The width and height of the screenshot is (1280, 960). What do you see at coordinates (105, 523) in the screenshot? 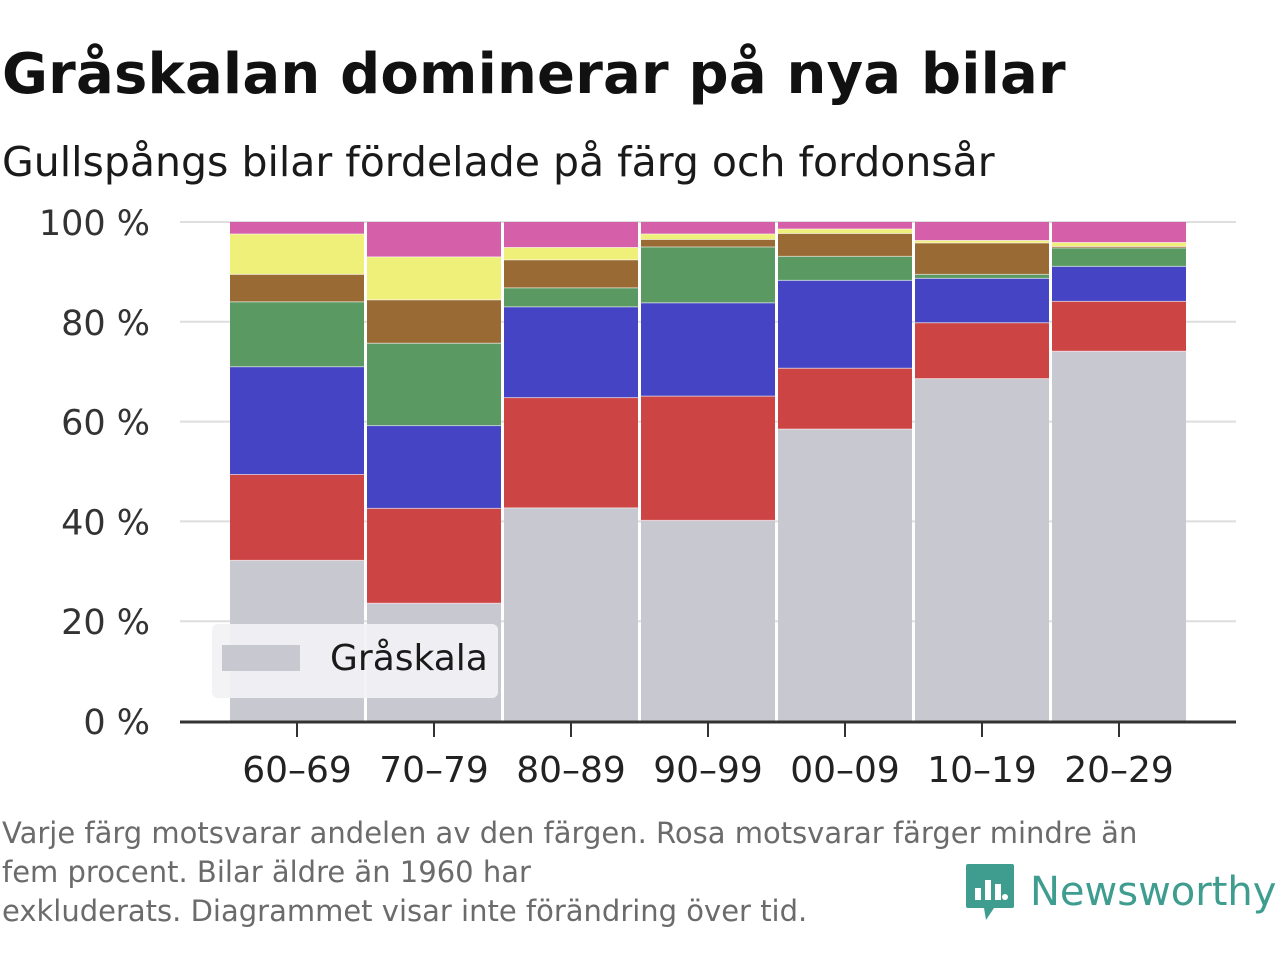
I see `y-tick-label: 40 %` at bounding box center [105, 523].